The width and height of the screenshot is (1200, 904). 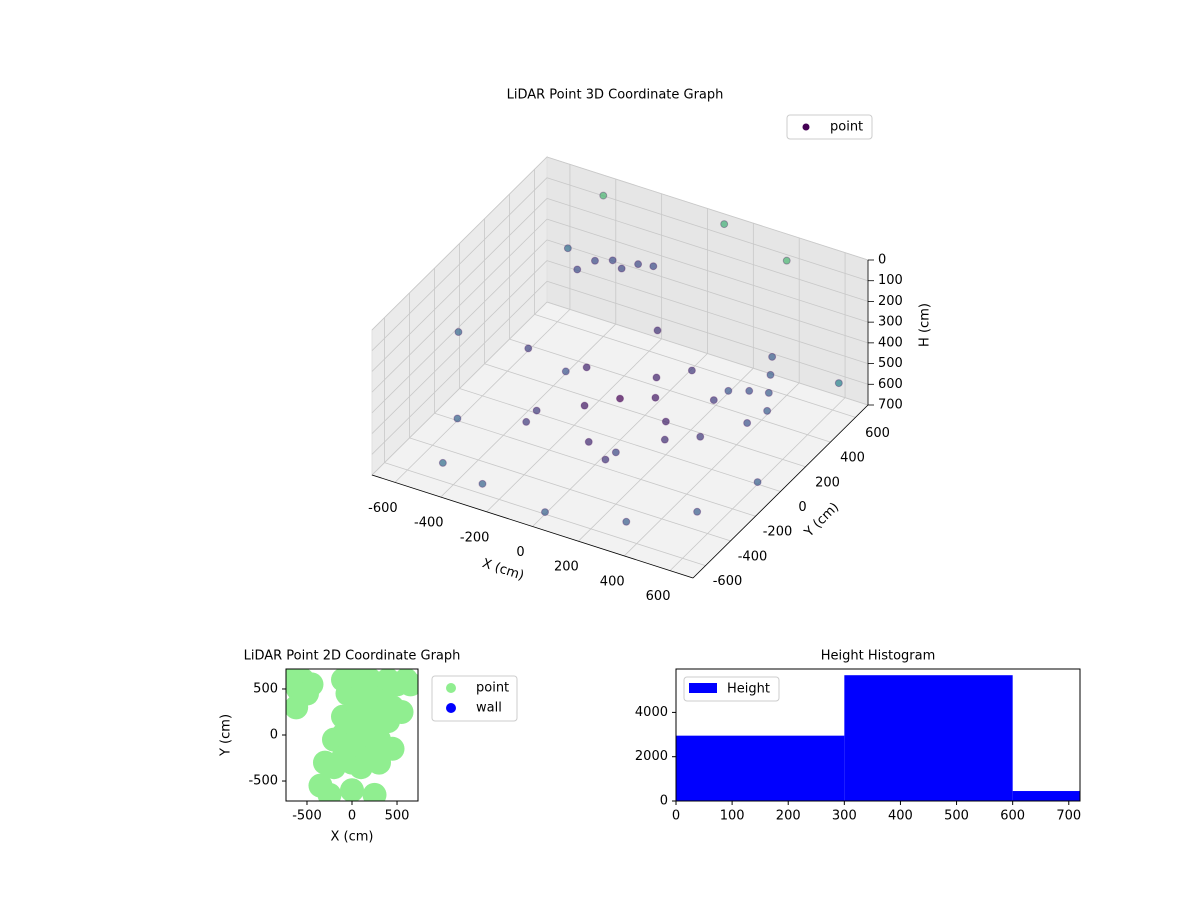 I want to click on z-tick-label: 200, so click(x=890, y=301).